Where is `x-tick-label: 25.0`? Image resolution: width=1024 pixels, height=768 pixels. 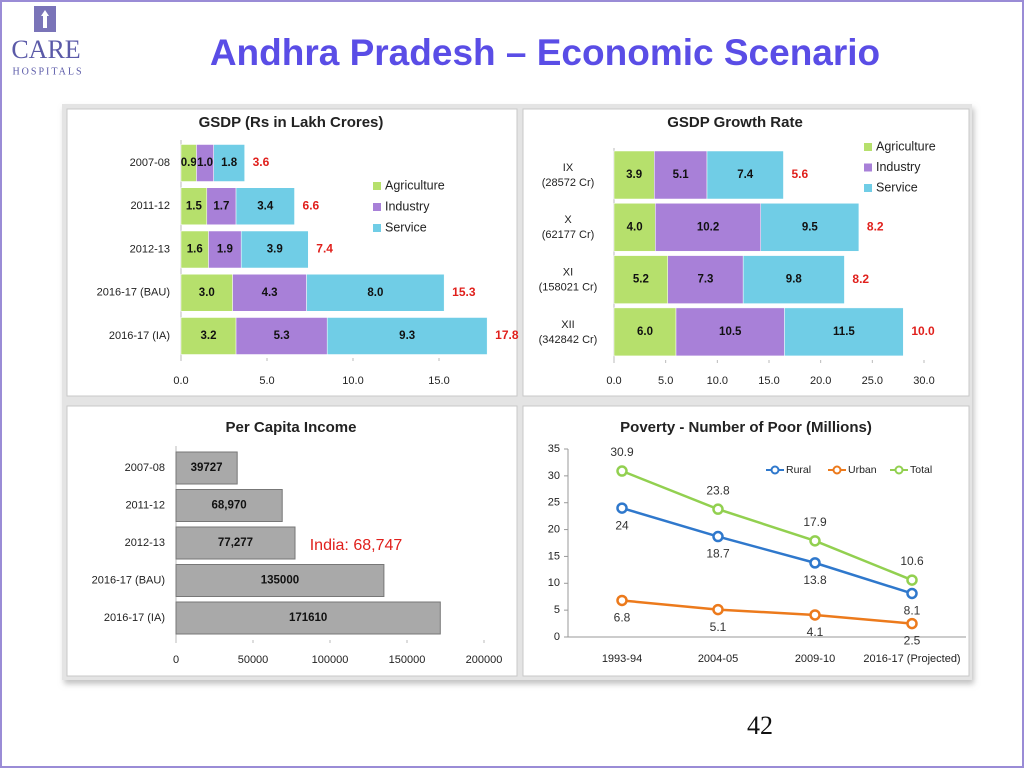 x-tick-label: 25.0 is located at coordinates (872, 381).